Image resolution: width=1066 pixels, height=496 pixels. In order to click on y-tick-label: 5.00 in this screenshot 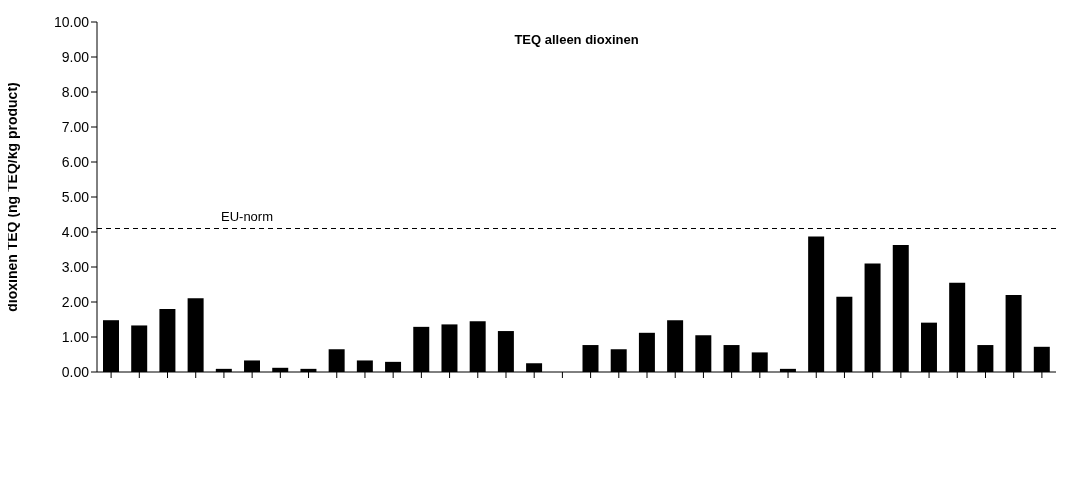, I will do `click(75, 196)`.